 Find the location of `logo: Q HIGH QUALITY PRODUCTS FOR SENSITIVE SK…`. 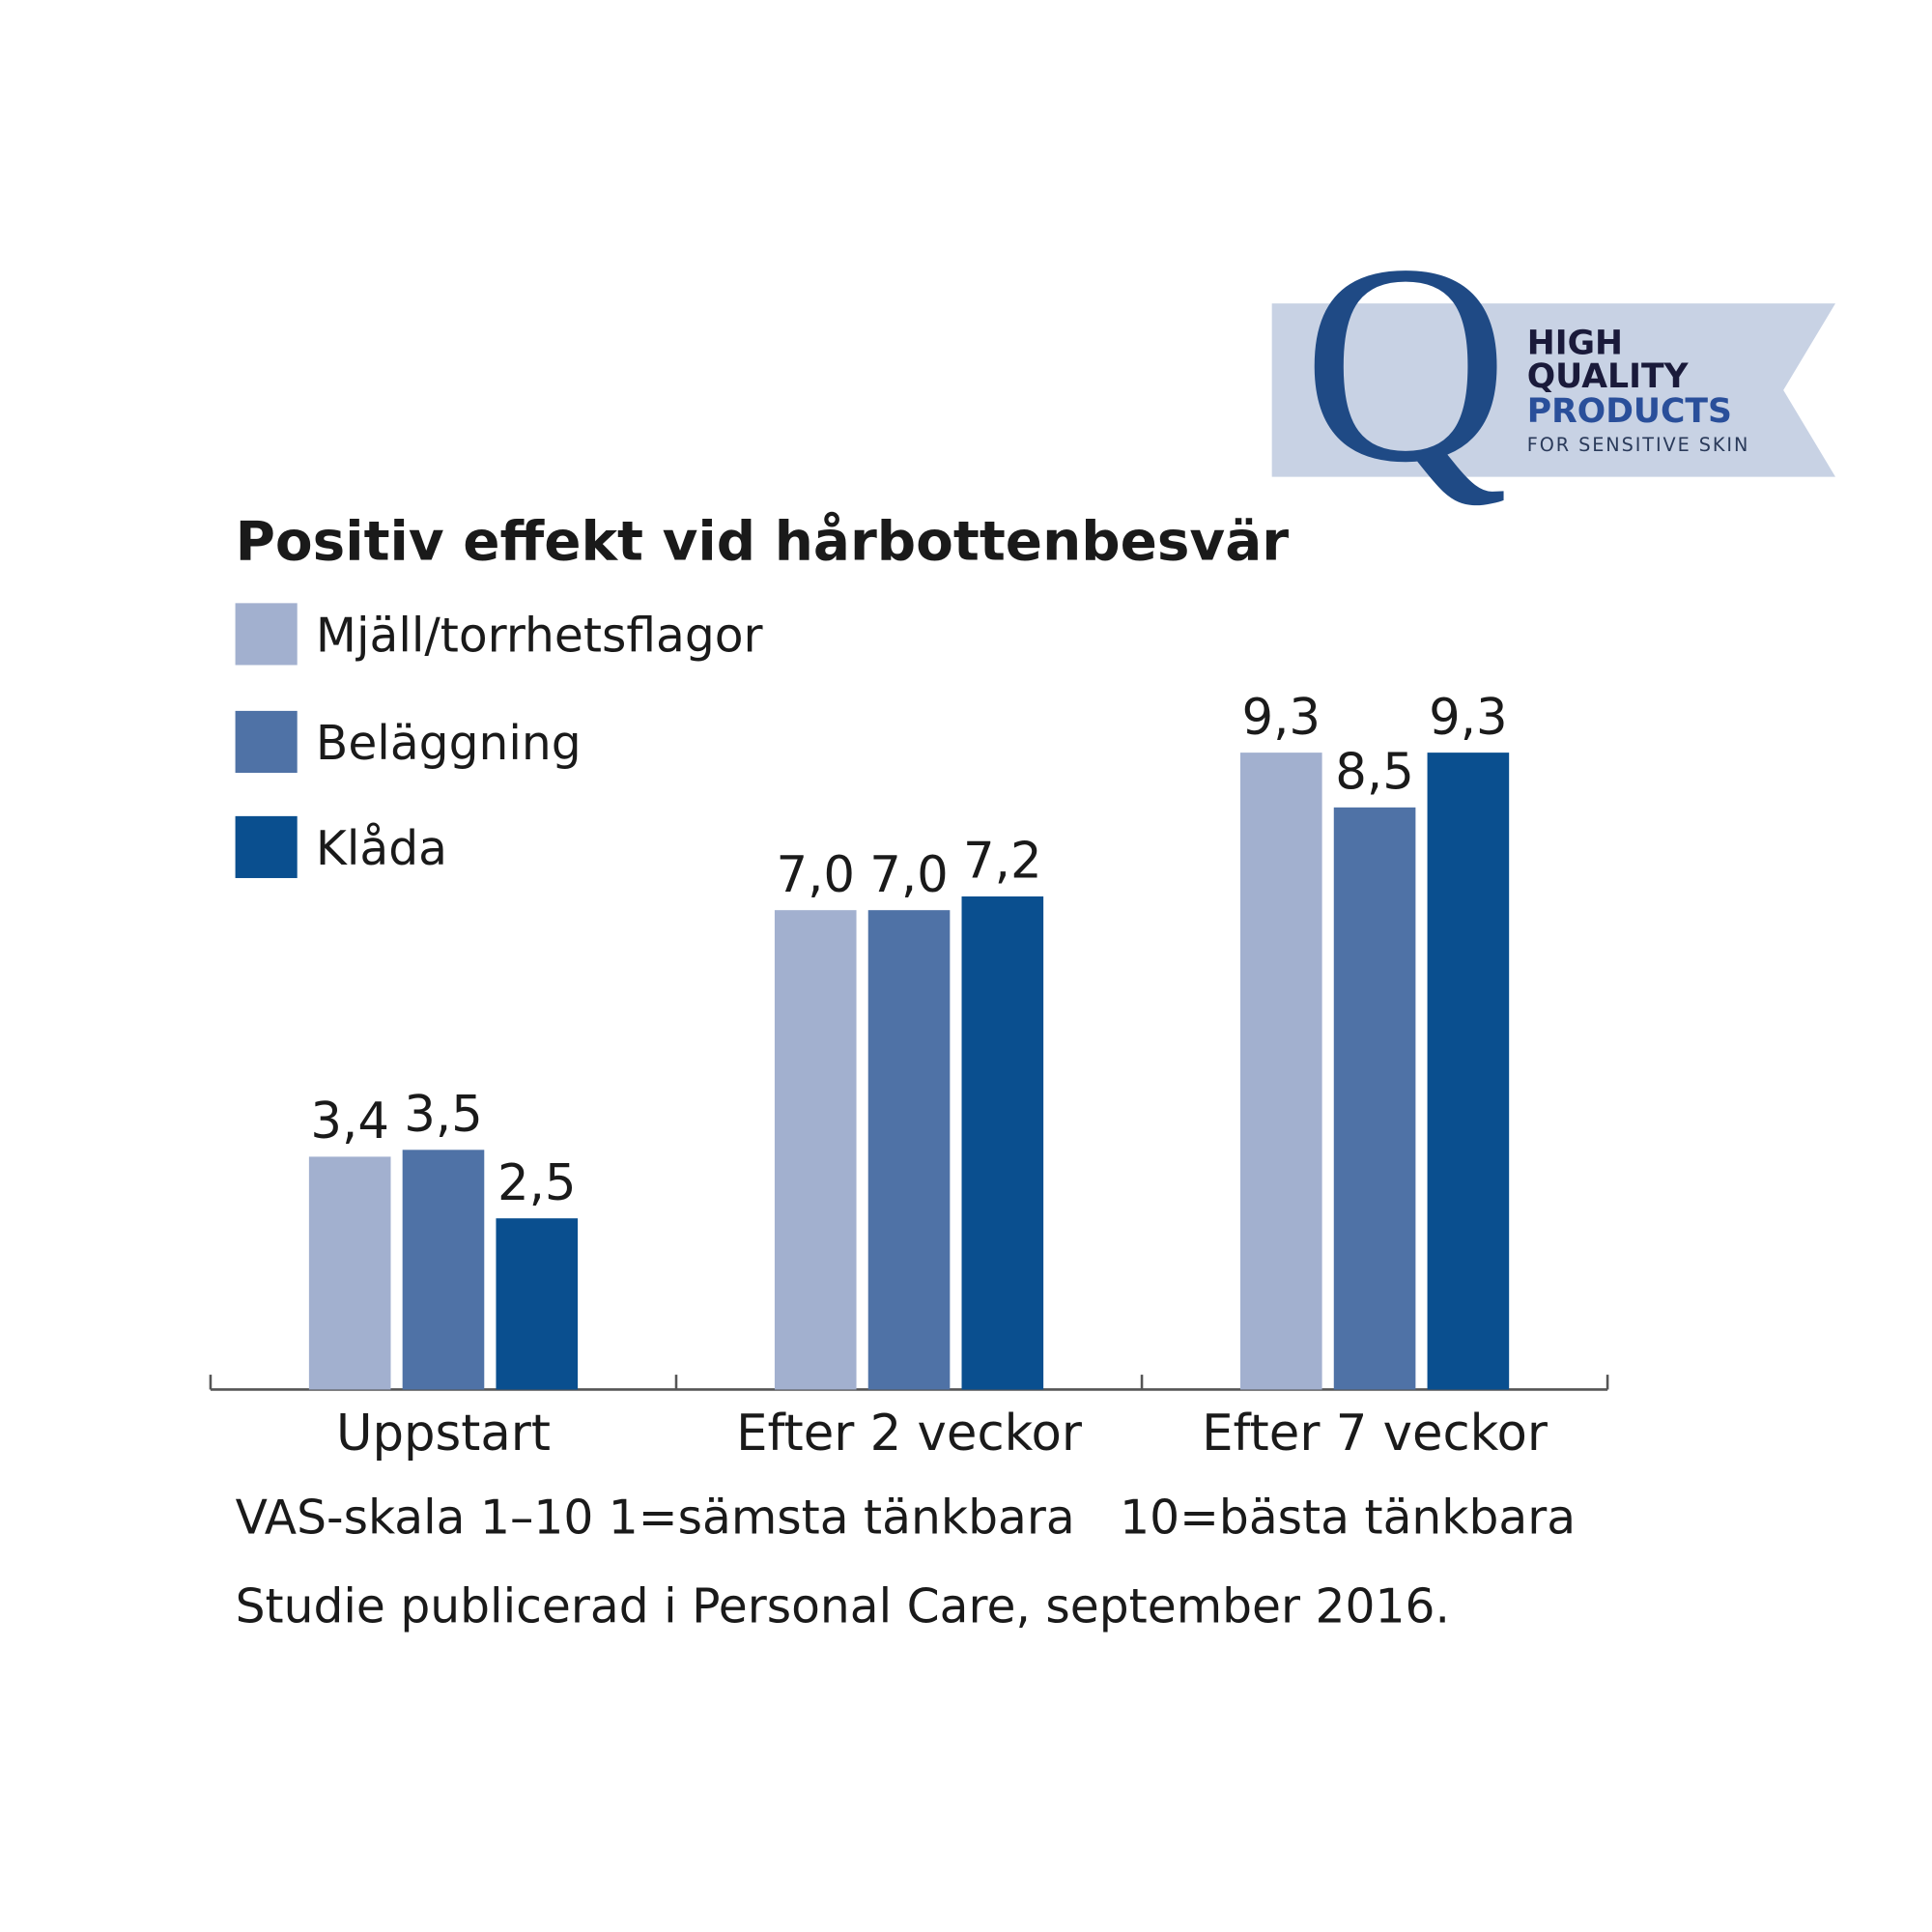

logo: Q HIGH QUALITY PRODUCTS FOR SENSITIVE SK… is located at coordinates (1553, 363).